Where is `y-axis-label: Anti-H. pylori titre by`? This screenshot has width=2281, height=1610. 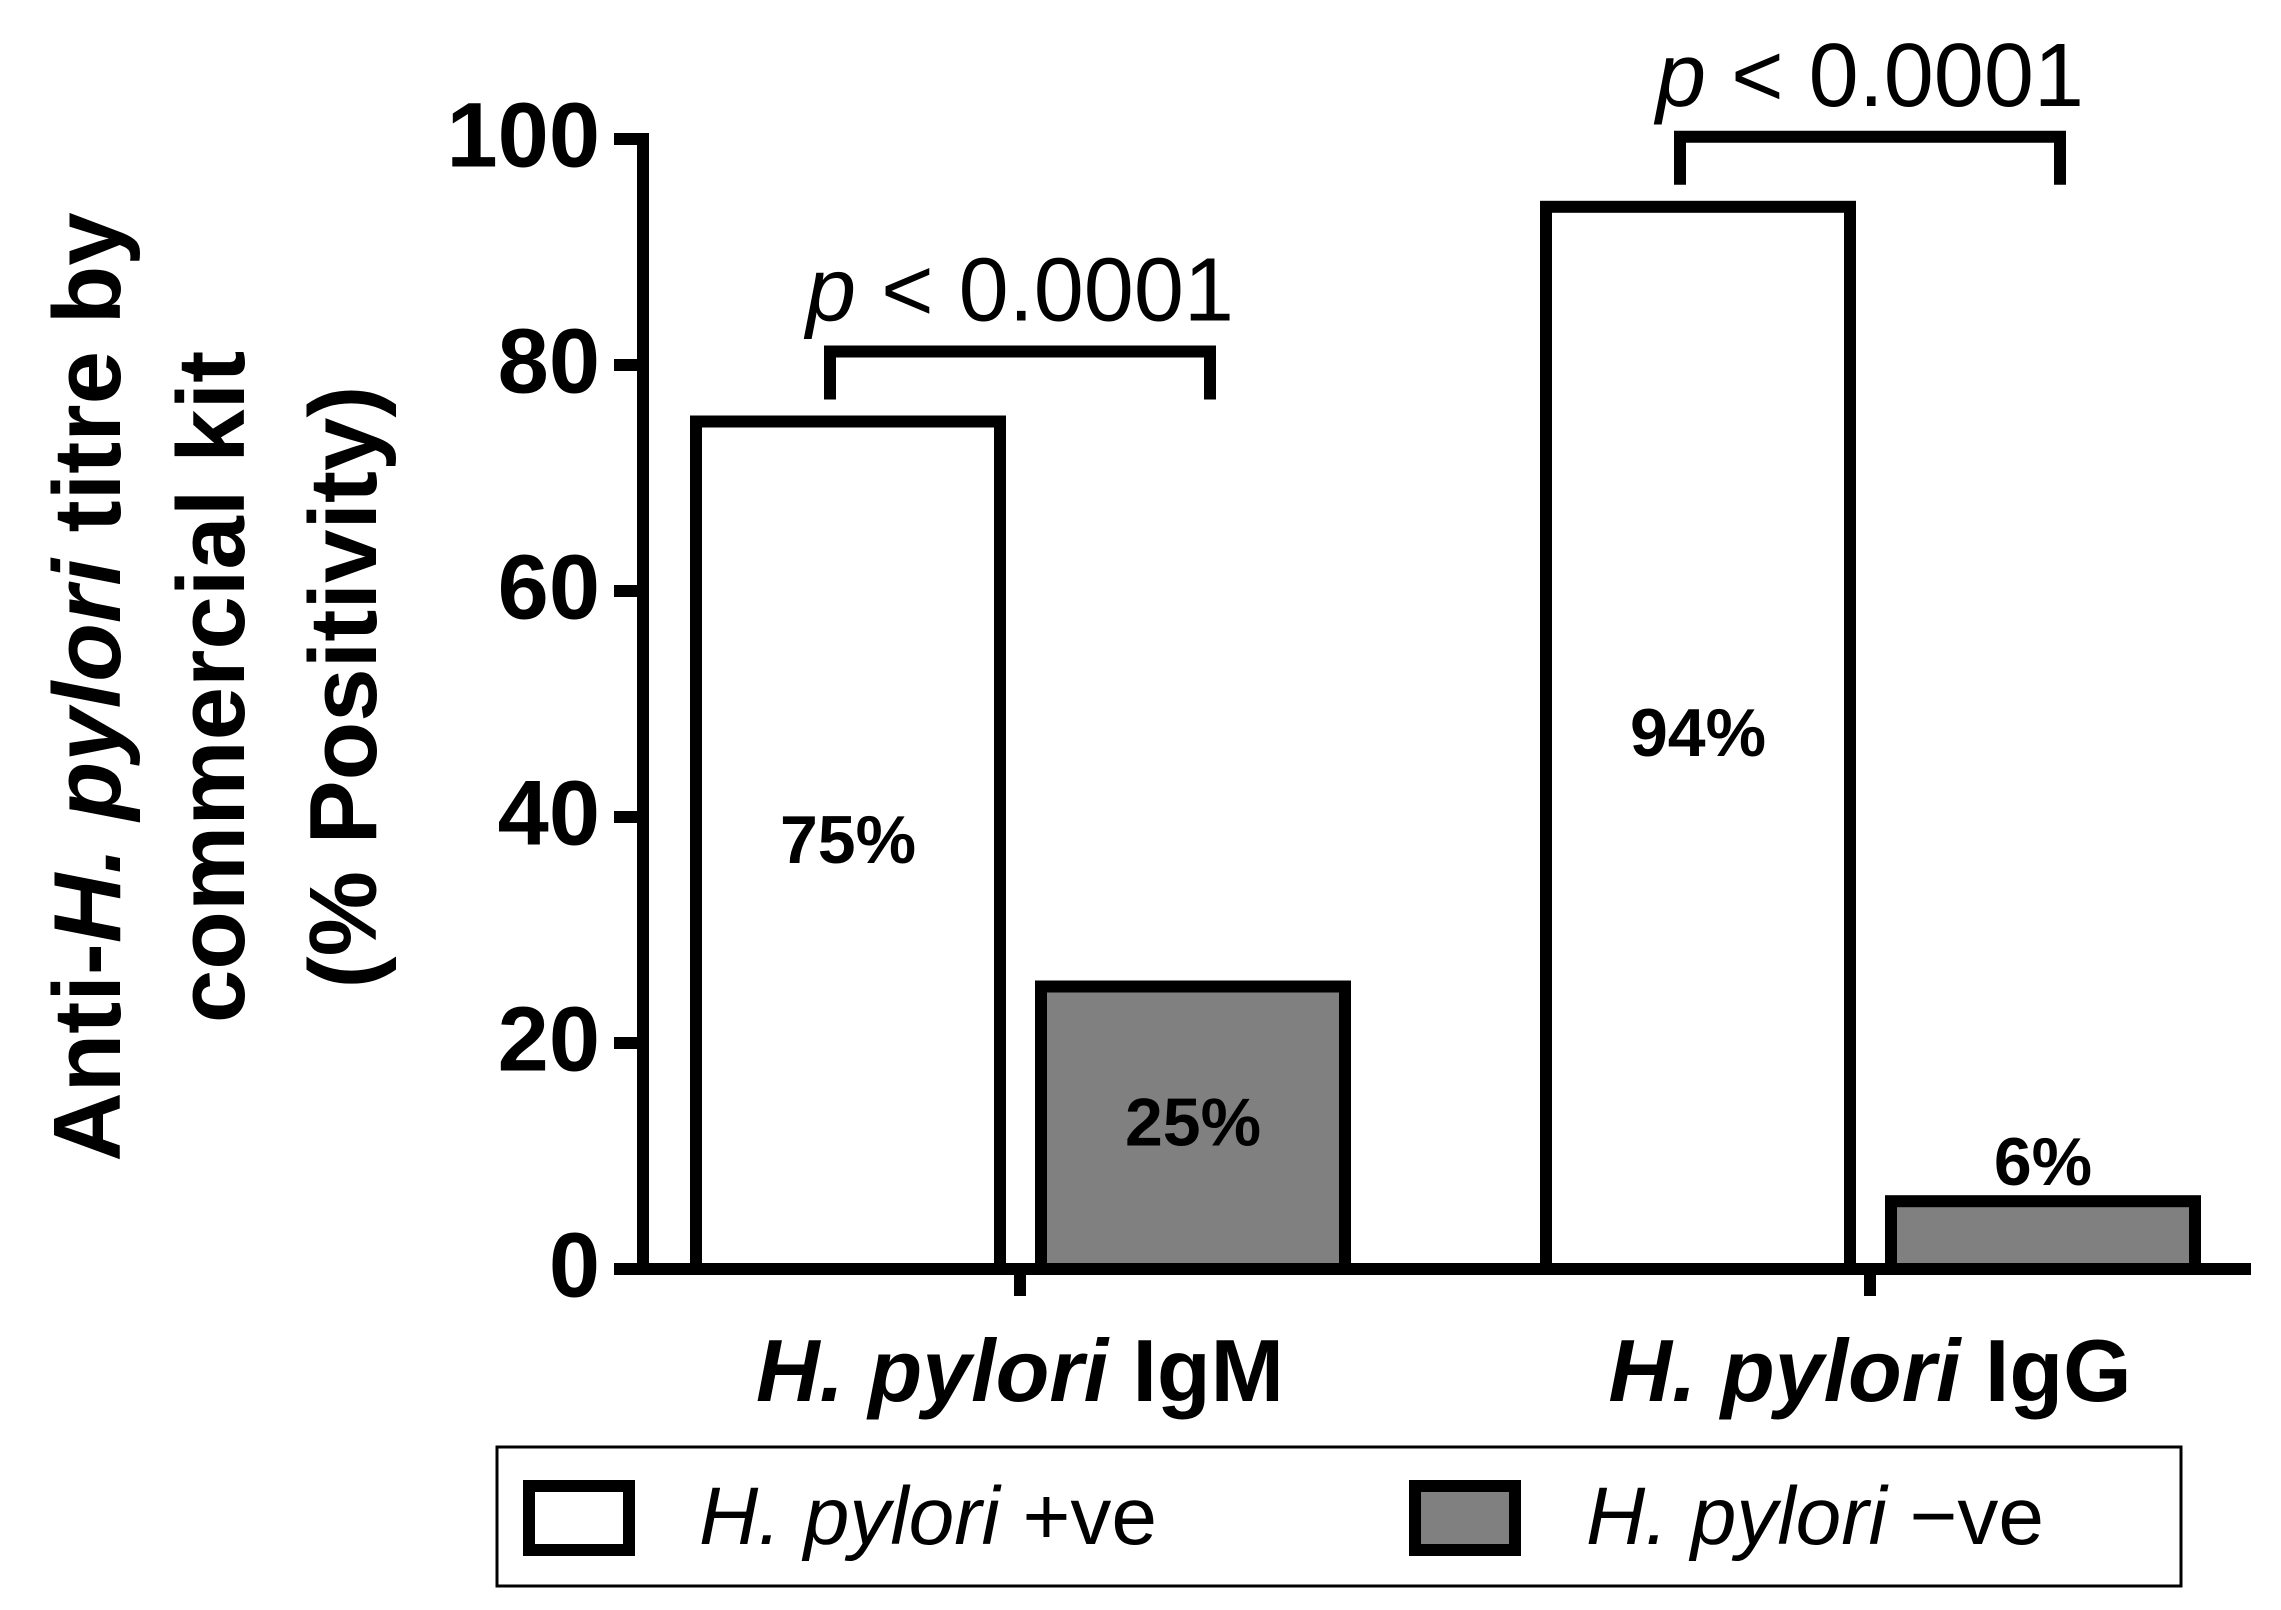
y-axis-label: Anti-H. pylori titre by is located at coordinates (87, 686).